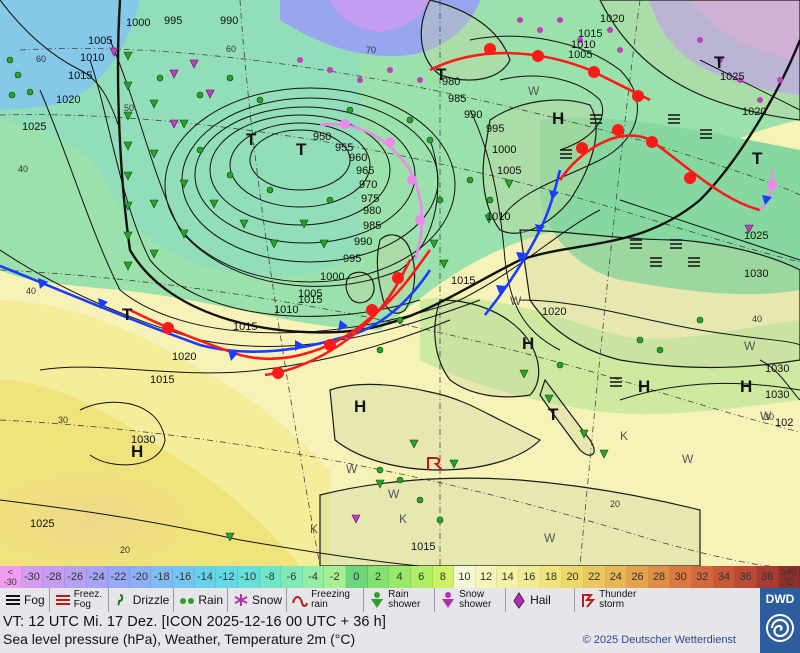 The height and width of the screenshot is (653, 800). Describe the element at coordinates (594, 577) in the screenshot. I see `scale-cell: 22` at that location.